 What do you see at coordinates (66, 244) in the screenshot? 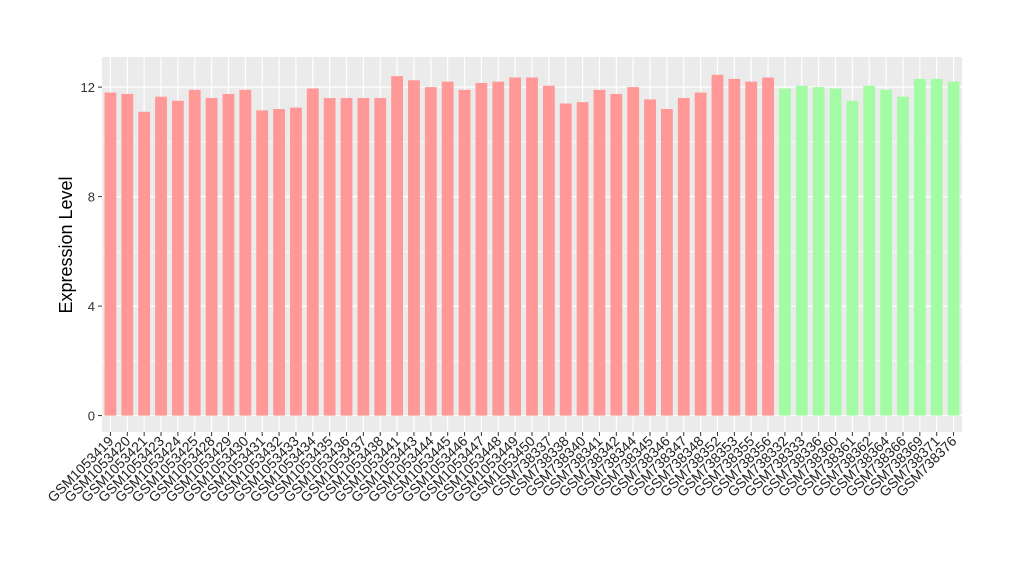
I see `y-axis-title: Expression Level` at bounding box center [66, 244].